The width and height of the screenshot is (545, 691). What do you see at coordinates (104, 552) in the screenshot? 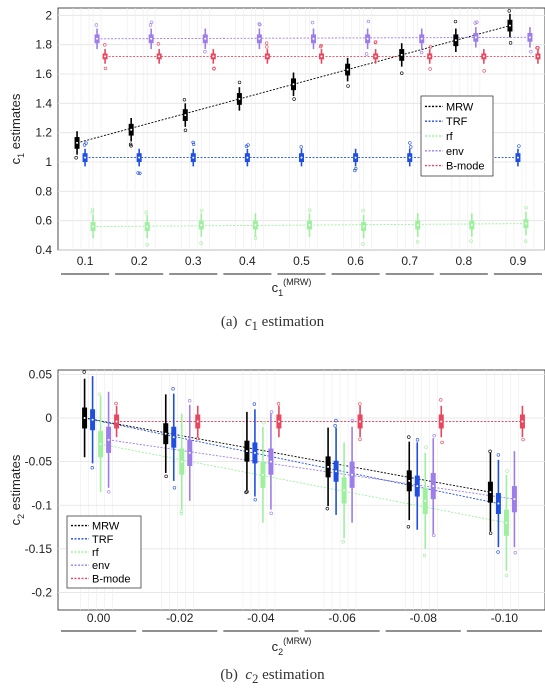
I see `legend-box` at bounding box center [104, 552].